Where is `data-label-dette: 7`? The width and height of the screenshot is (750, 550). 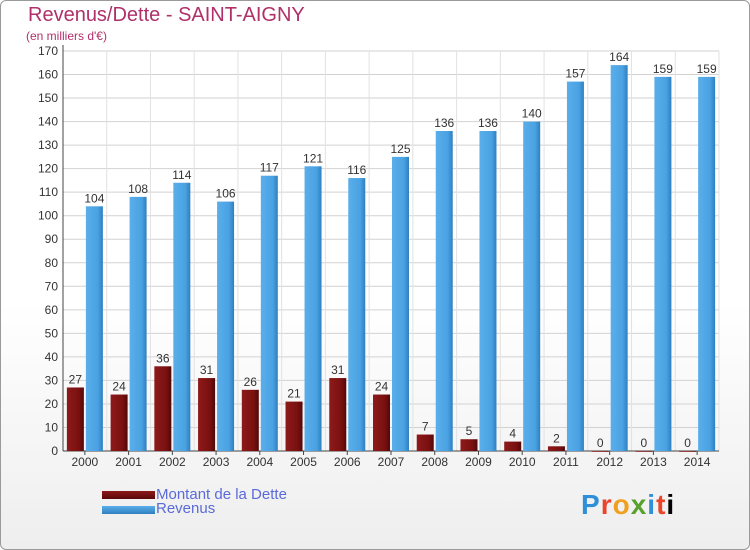 data-label-dette: 7 is located at coordinates (425, 427).